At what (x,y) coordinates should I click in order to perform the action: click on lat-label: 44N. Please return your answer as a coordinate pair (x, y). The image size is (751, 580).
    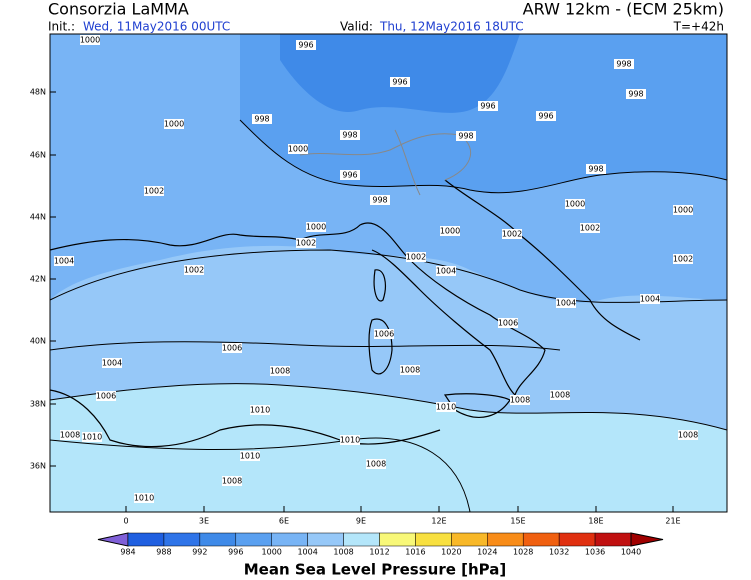
    Looking at the image, I should click on (38, 217).